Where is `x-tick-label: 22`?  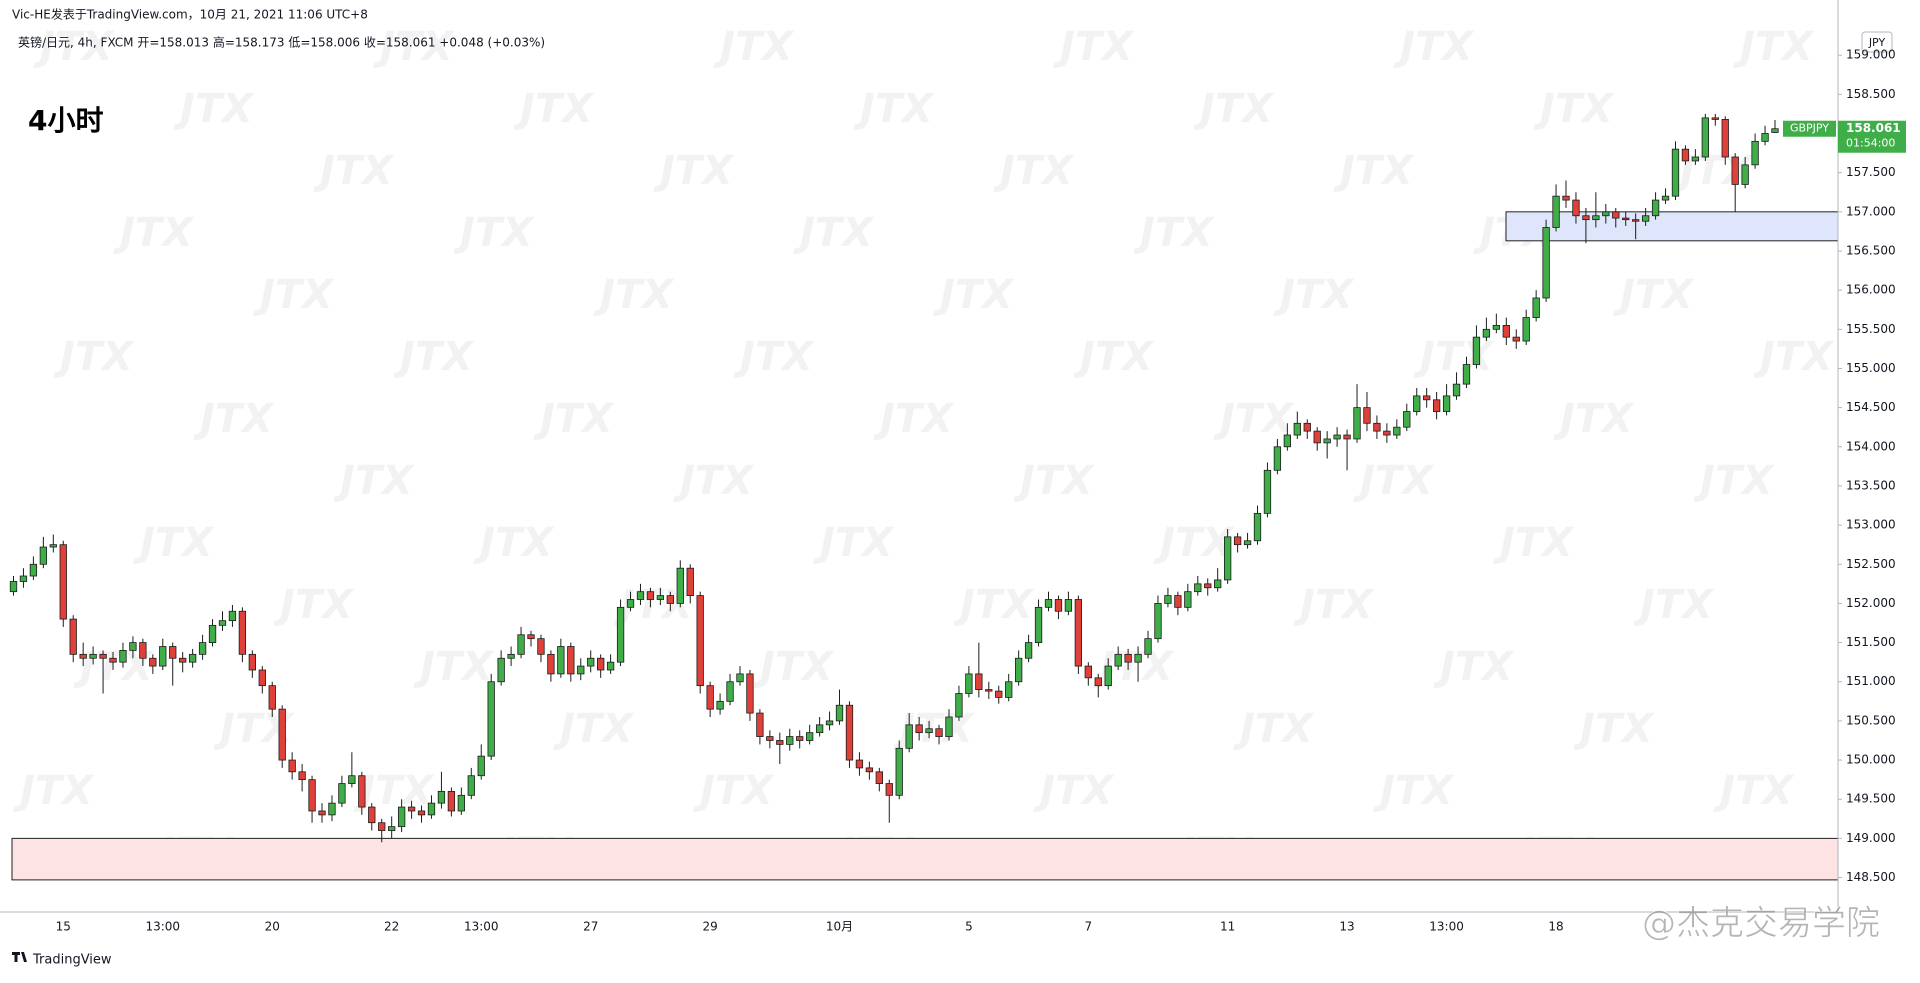
x-tick-label: 22 is located at coordinates (391, 927).